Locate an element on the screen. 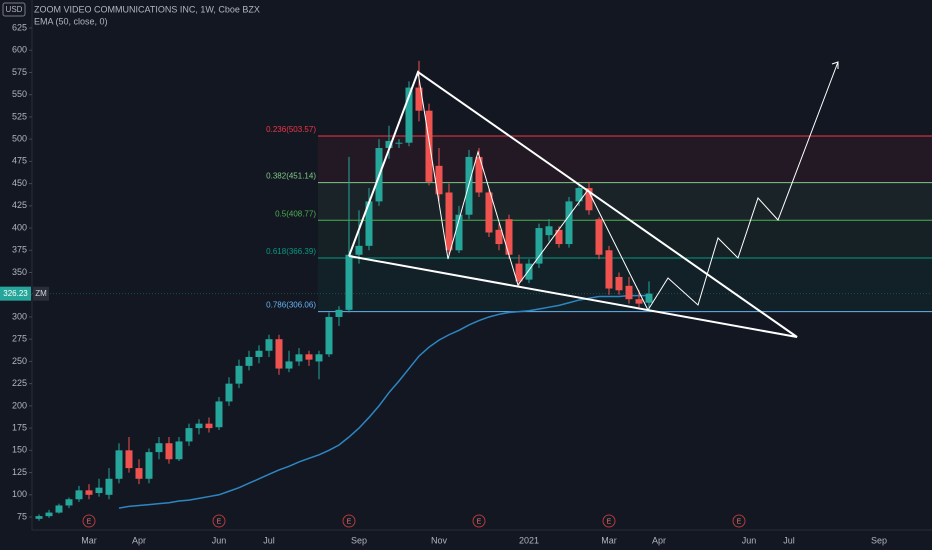 The image size is (932, 550). currency-box is located at coordinates (14, 9).